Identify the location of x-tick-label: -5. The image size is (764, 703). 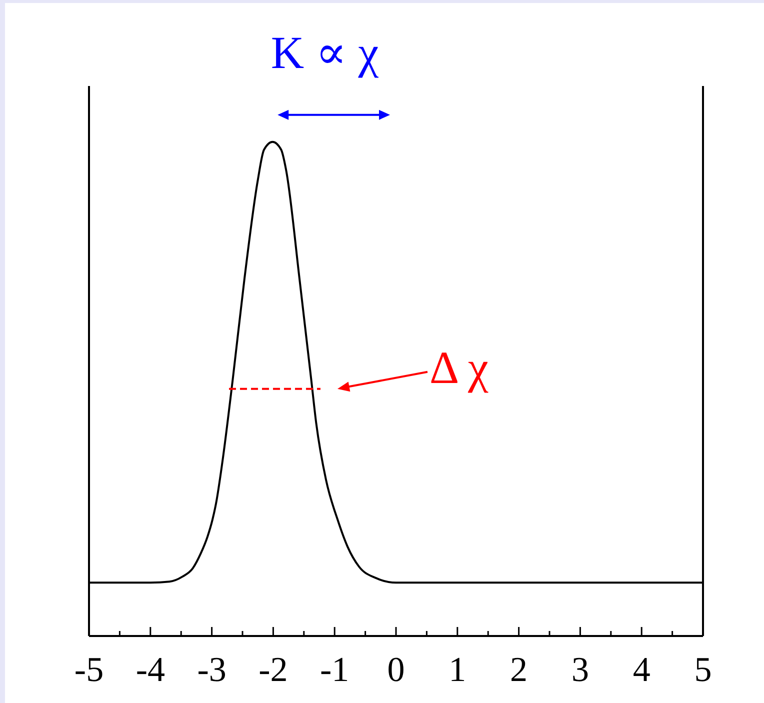
(89, 669).